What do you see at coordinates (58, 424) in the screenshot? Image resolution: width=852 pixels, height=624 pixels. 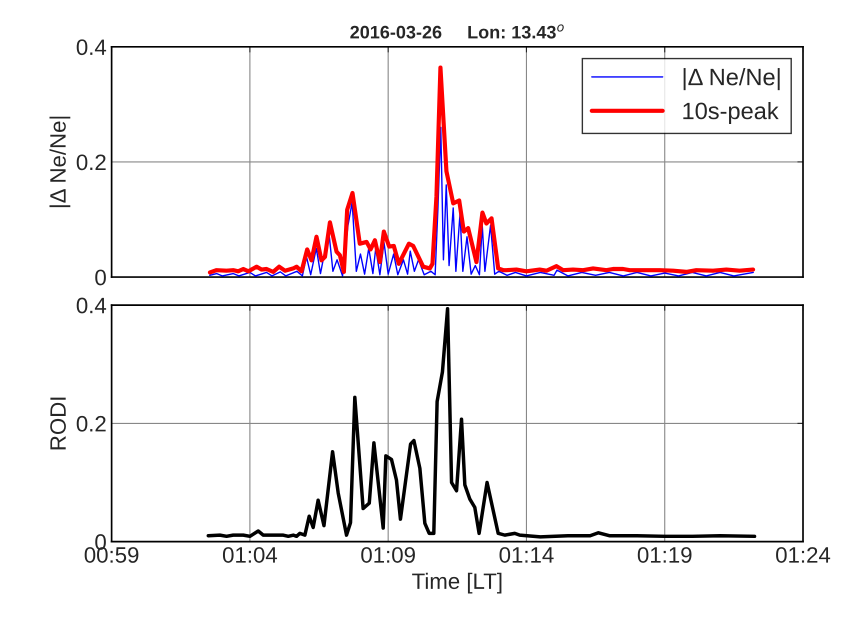 I see `y-axis-title: RODI` at bounding box center [58, 424].